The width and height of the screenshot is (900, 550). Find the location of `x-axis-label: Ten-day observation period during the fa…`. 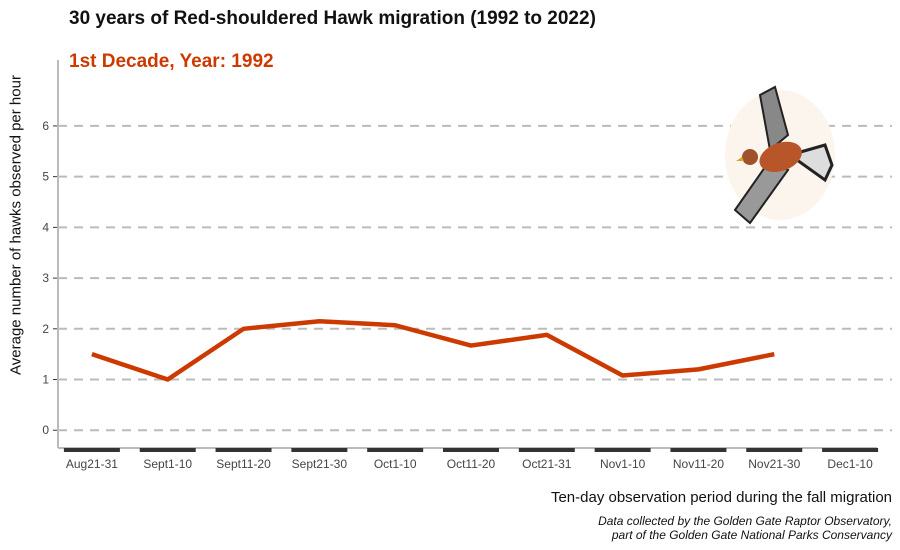

x-axis-label: Ten-day observation period during the fa… is located at coordinates (721, 497).